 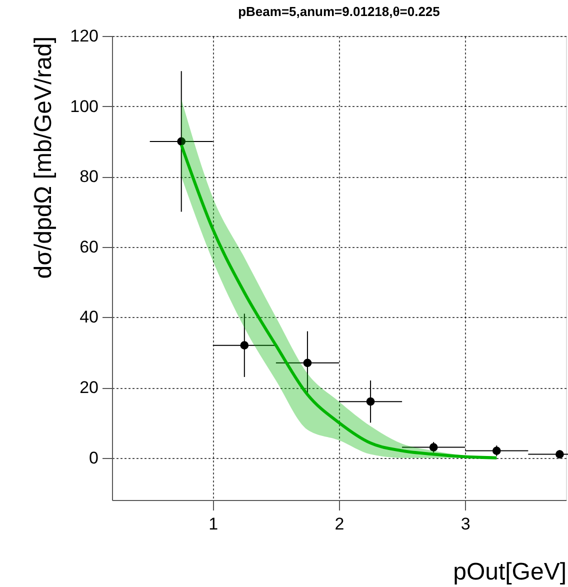 What do you see at coordinates (465, 524) in the screenshot?
I see `x-tick-label: 3` at bounding box center [465, 524].